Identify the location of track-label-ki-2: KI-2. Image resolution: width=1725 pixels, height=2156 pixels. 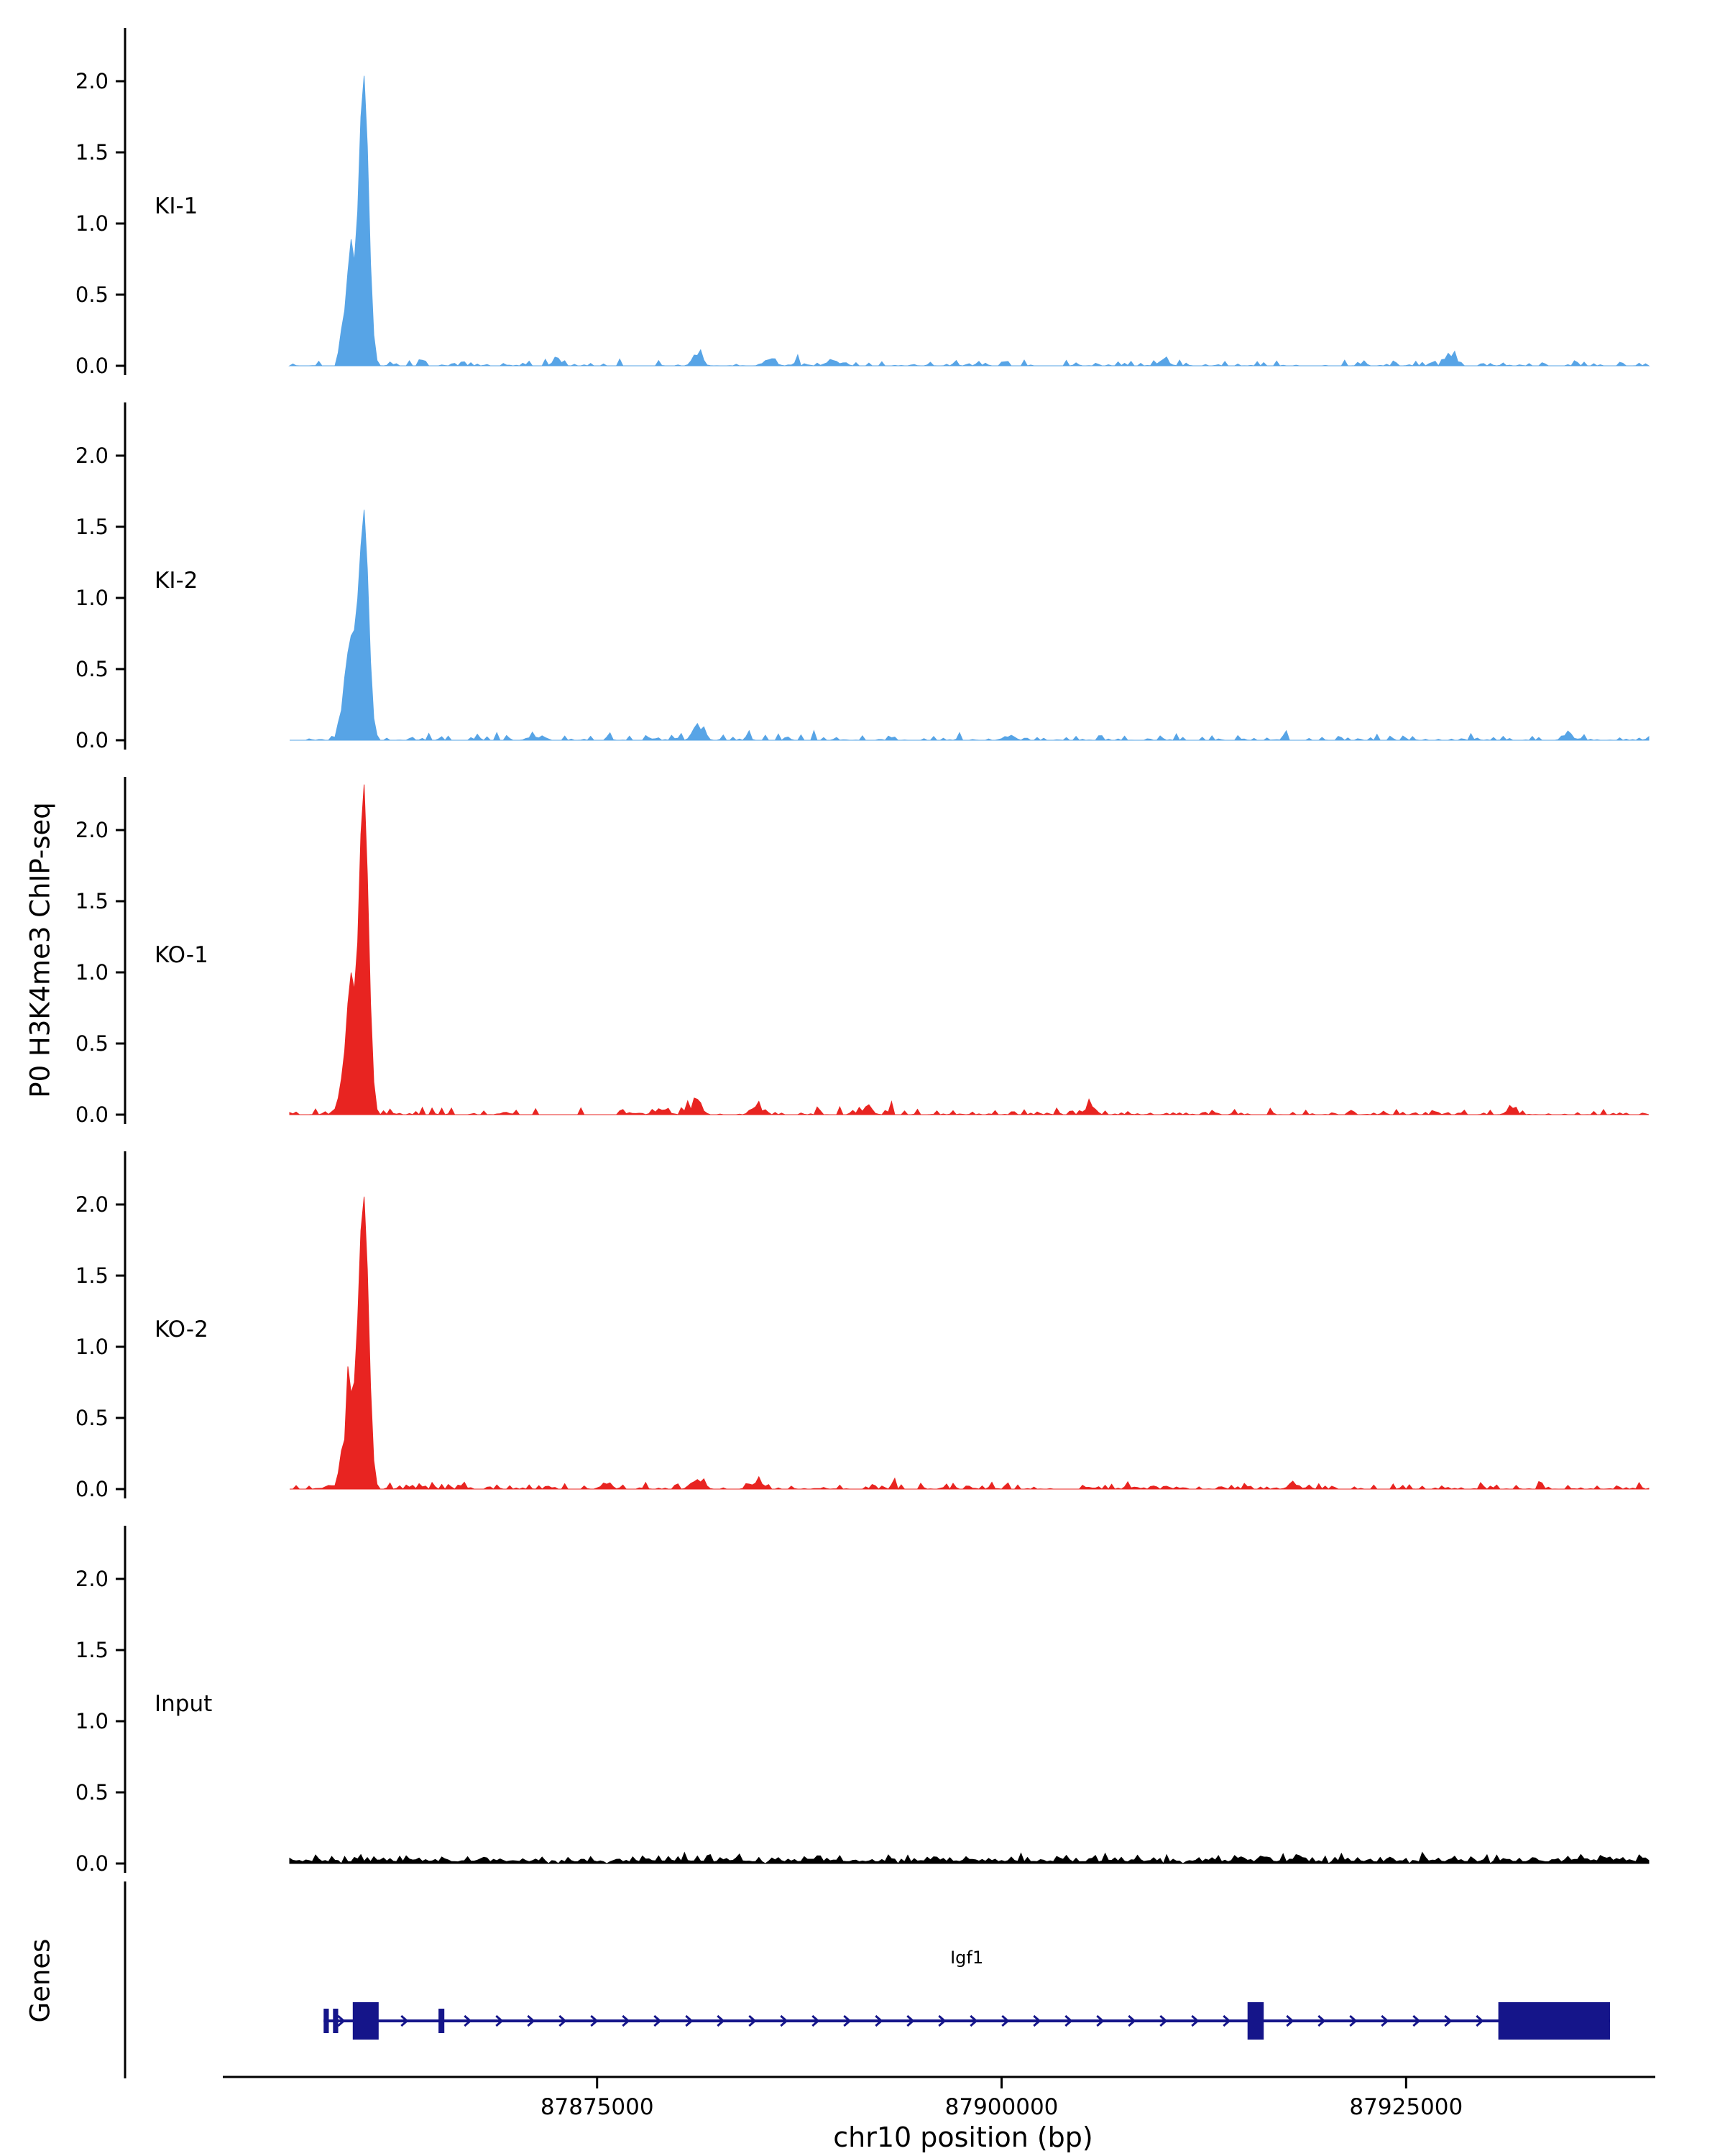
(176, 581).